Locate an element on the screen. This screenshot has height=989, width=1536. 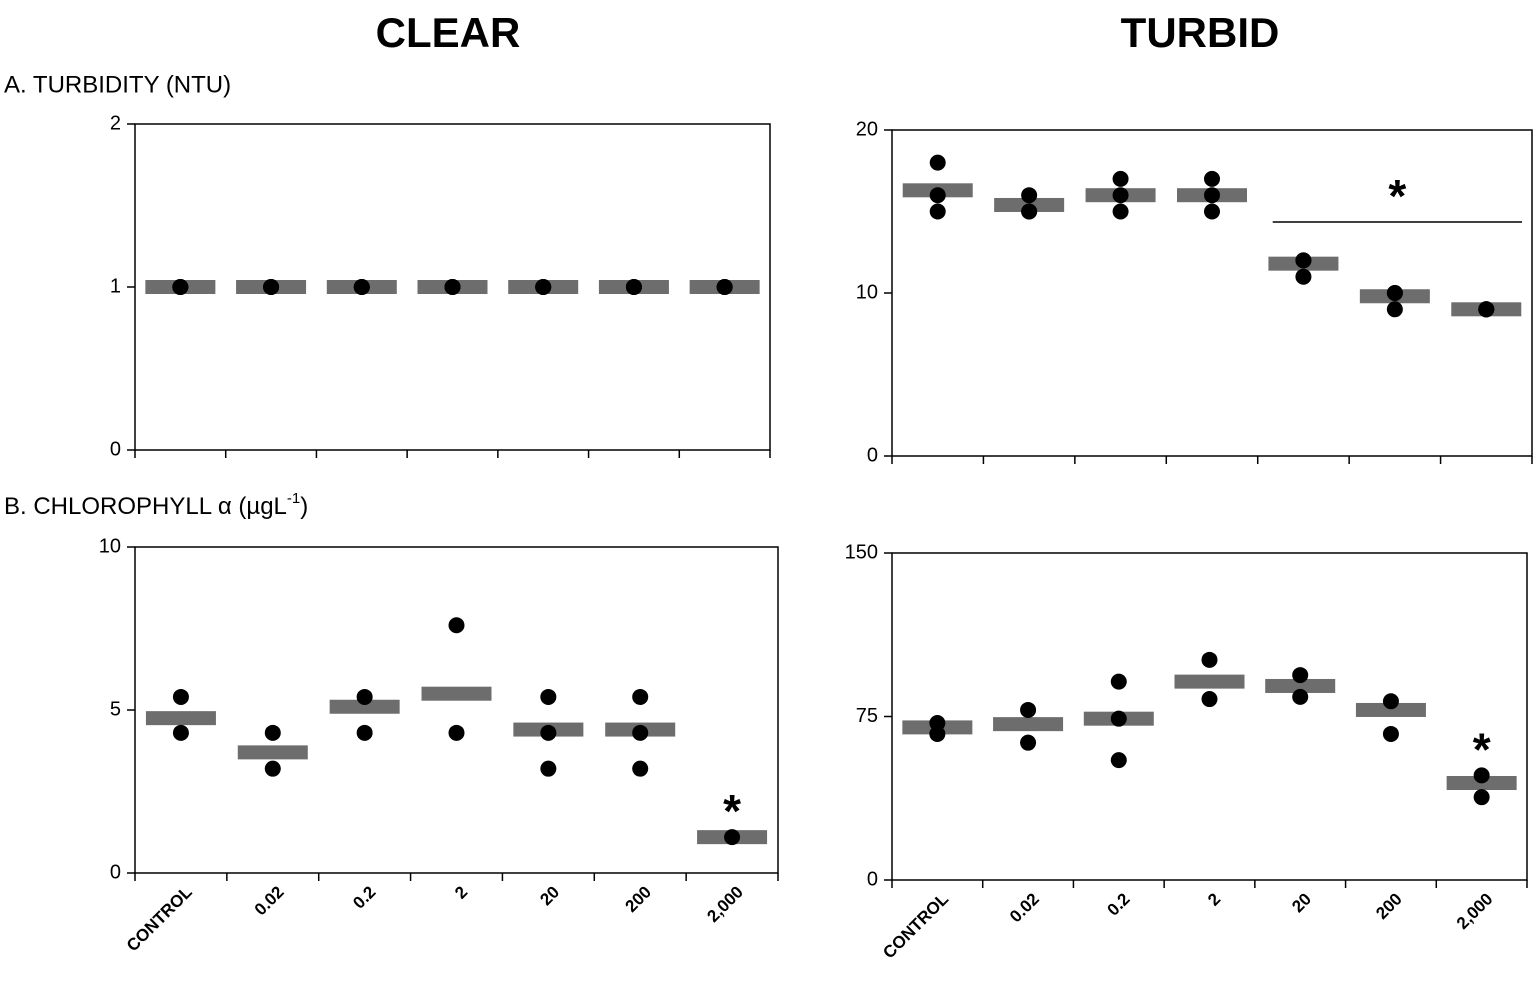
row-title-closing: ) is located at coordinates (304, 506).